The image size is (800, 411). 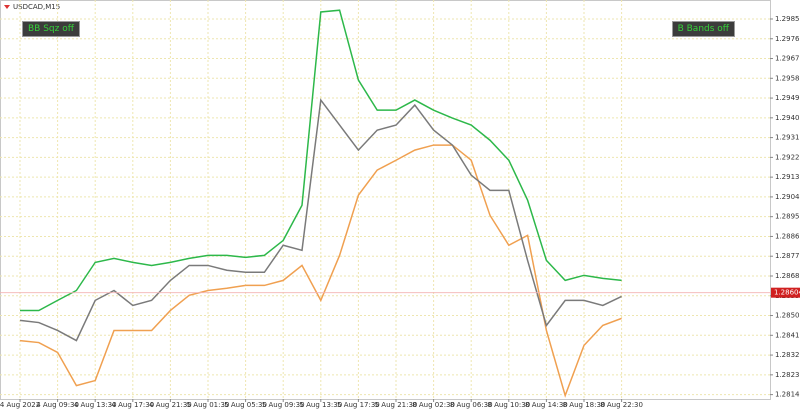 What do you see at coordinates (36, 7) in the screenshot?
I see `chart-title: USDCAD,M15` at bounding box center [36, 7].